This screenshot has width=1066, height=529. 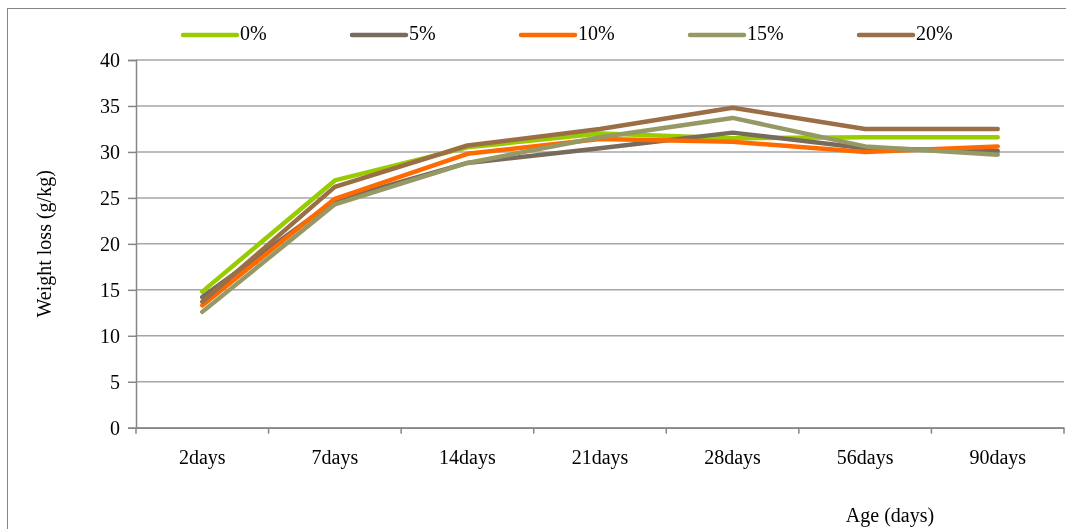 I want to click on legend-label: 5%, so click(x=422, y=32).